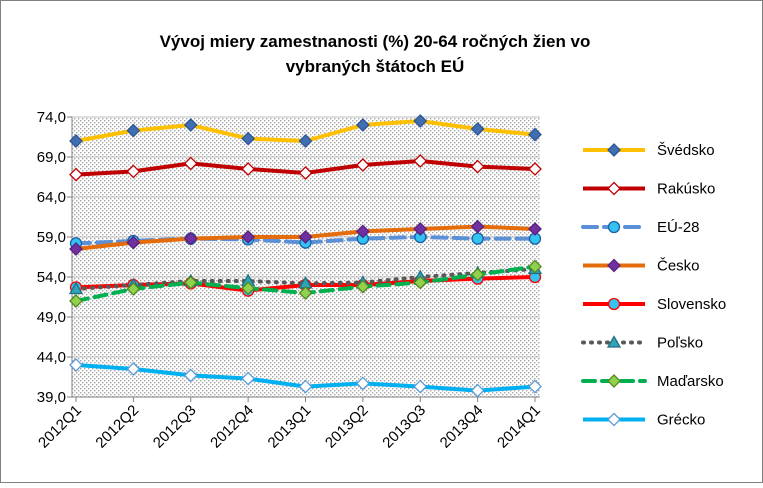  What do you see at coordinates (681, 420) in the screenshot?
I see `legend-label: Grécko` at bounding box center [681, 420].